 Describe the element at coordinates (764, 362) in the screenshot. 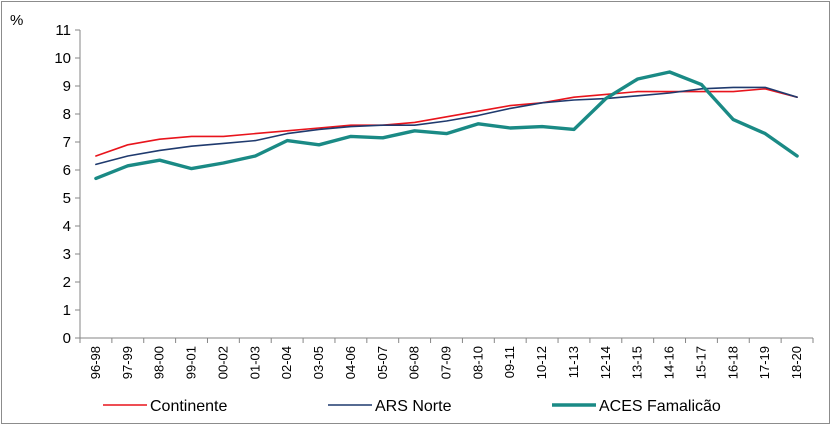

I see `x-tick-label: 17-19` at that location.